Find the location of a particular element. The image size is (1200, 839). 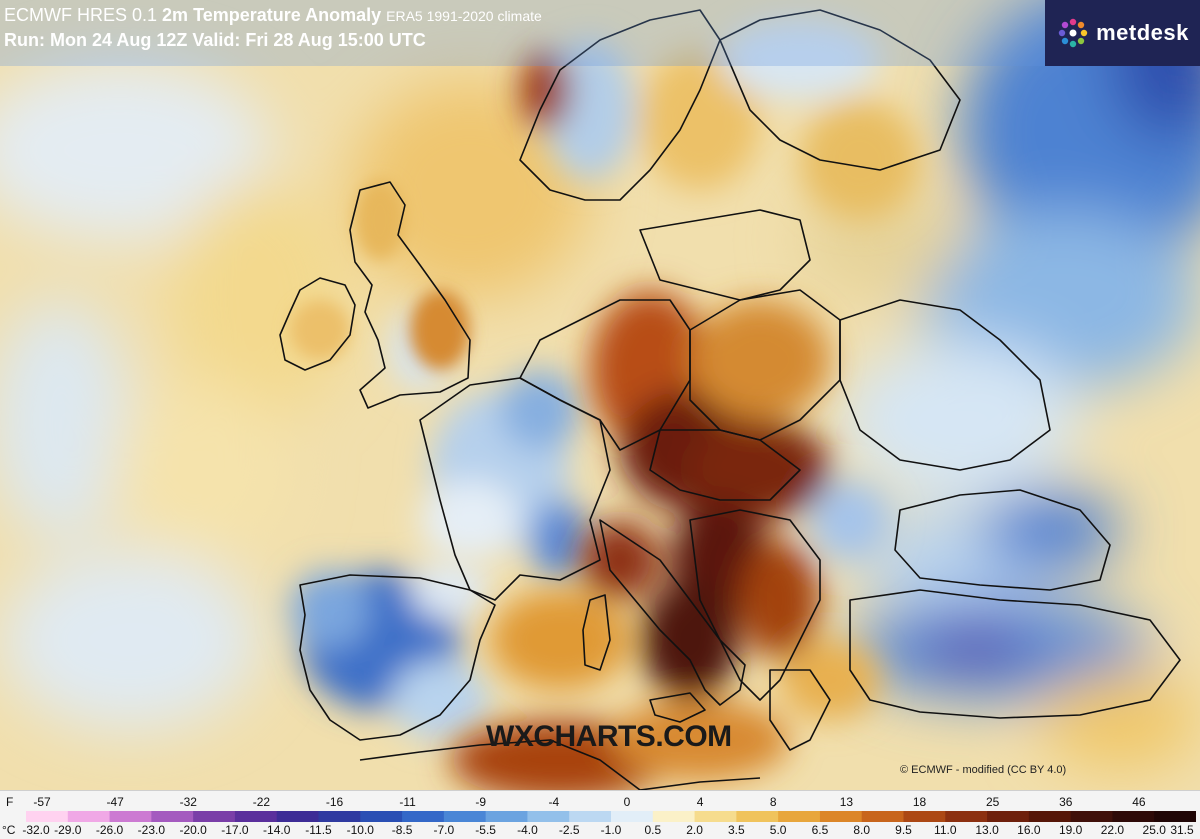

metdesk-logo: metdesk is located at coordinates (1122, 33).